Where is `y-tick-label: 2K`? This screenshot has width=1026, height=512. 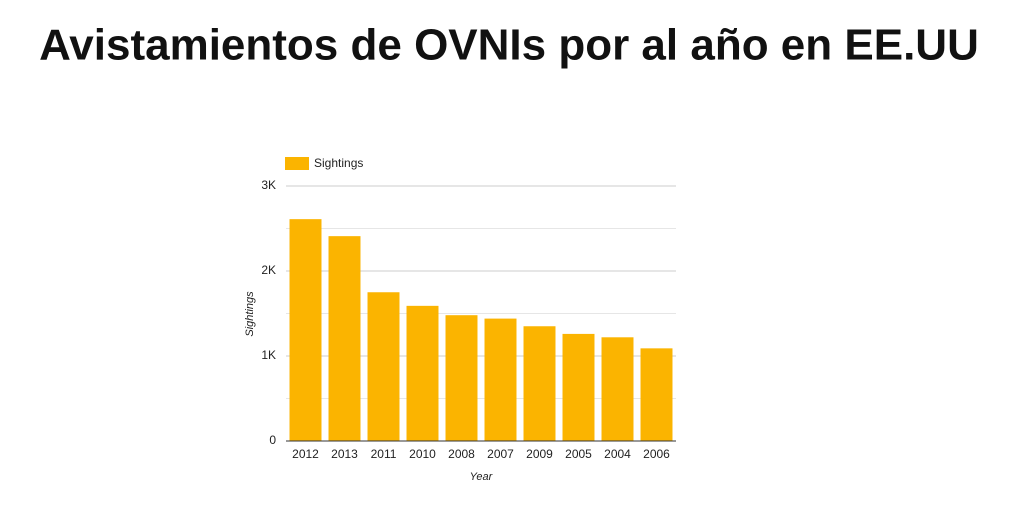 y-tick-label: 2K is located at coordinates (268, 270).